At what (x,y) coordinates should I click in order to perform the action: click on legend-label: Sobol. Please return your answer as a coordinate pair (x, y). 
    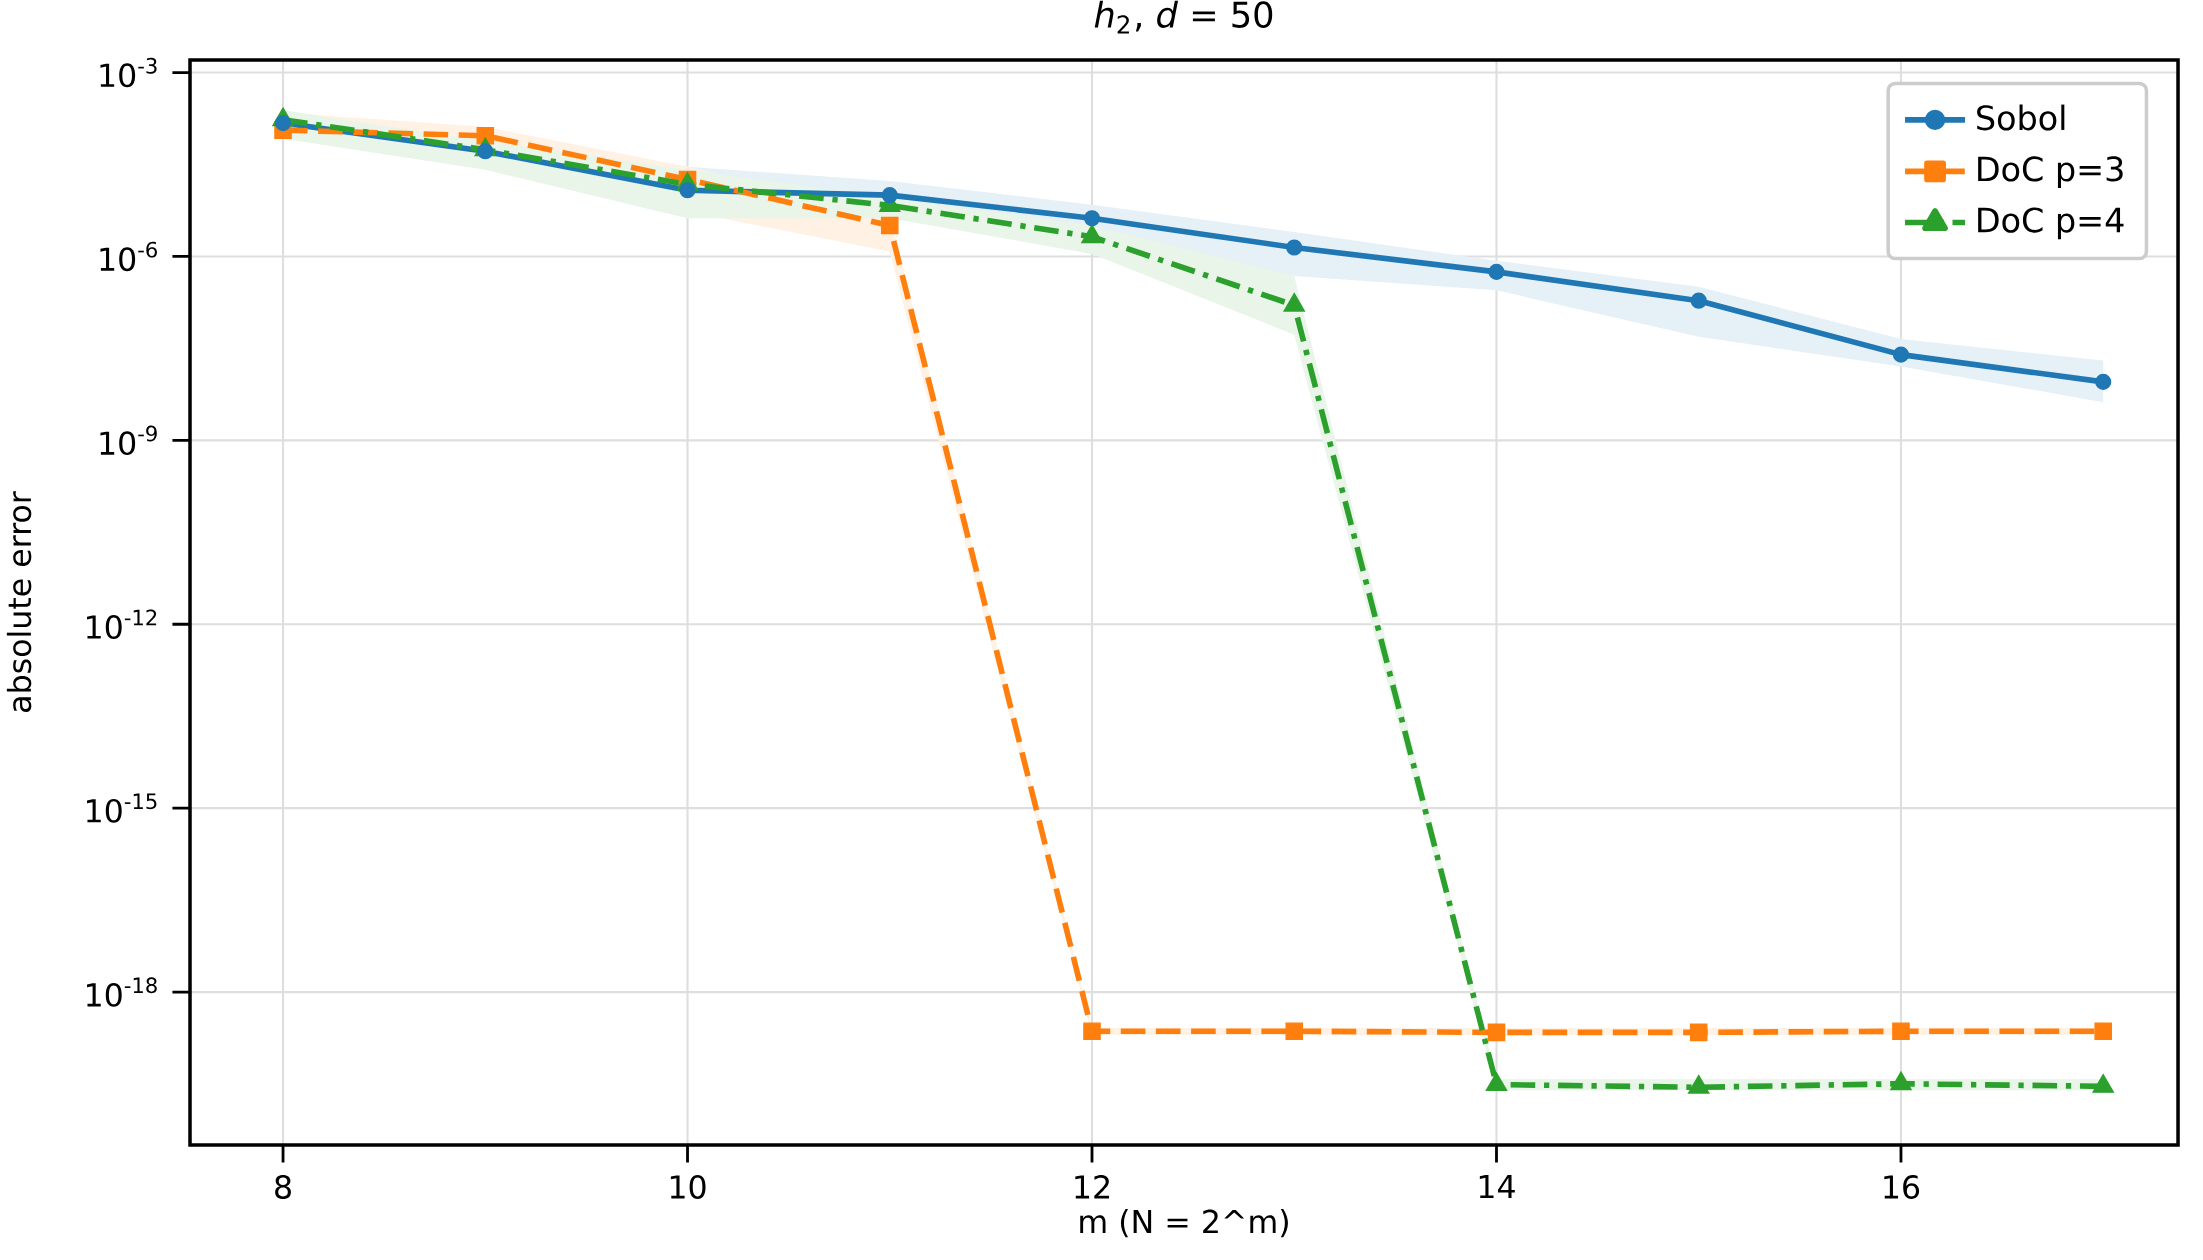
    Looking at the image, I should click on (2021, 117).